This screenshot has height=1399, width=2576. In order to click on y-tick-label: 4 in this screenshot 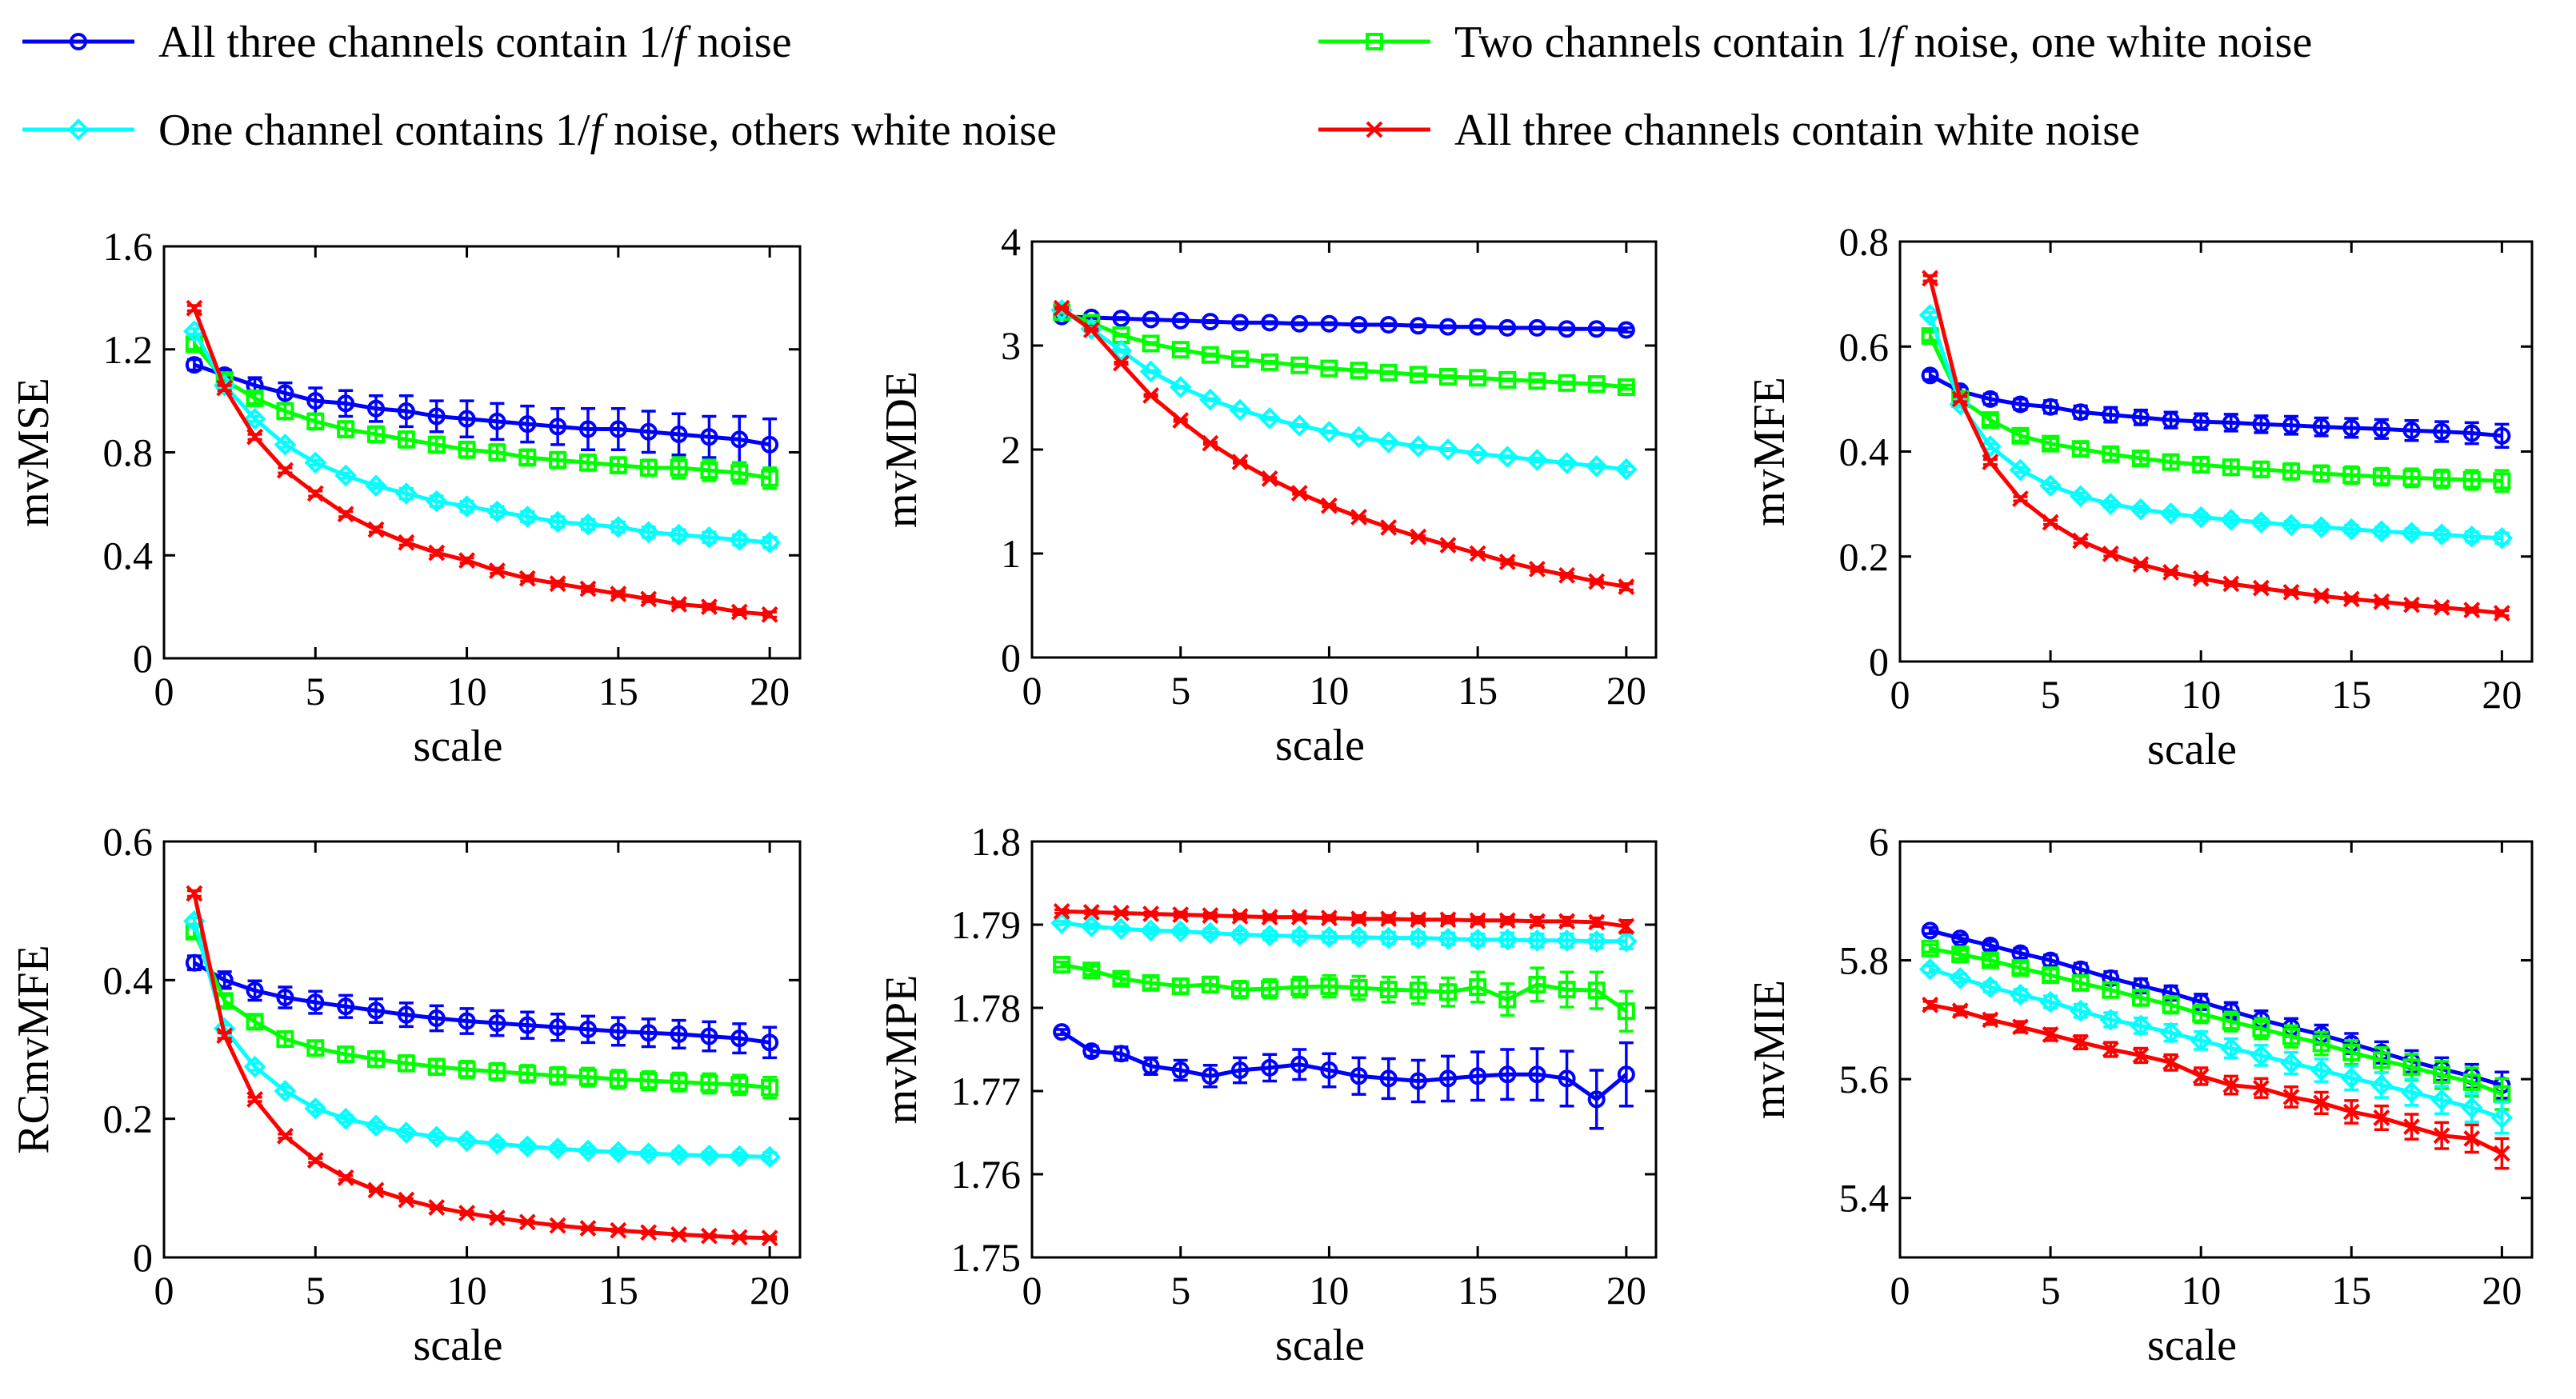, I will do `click(1011, 241)`.